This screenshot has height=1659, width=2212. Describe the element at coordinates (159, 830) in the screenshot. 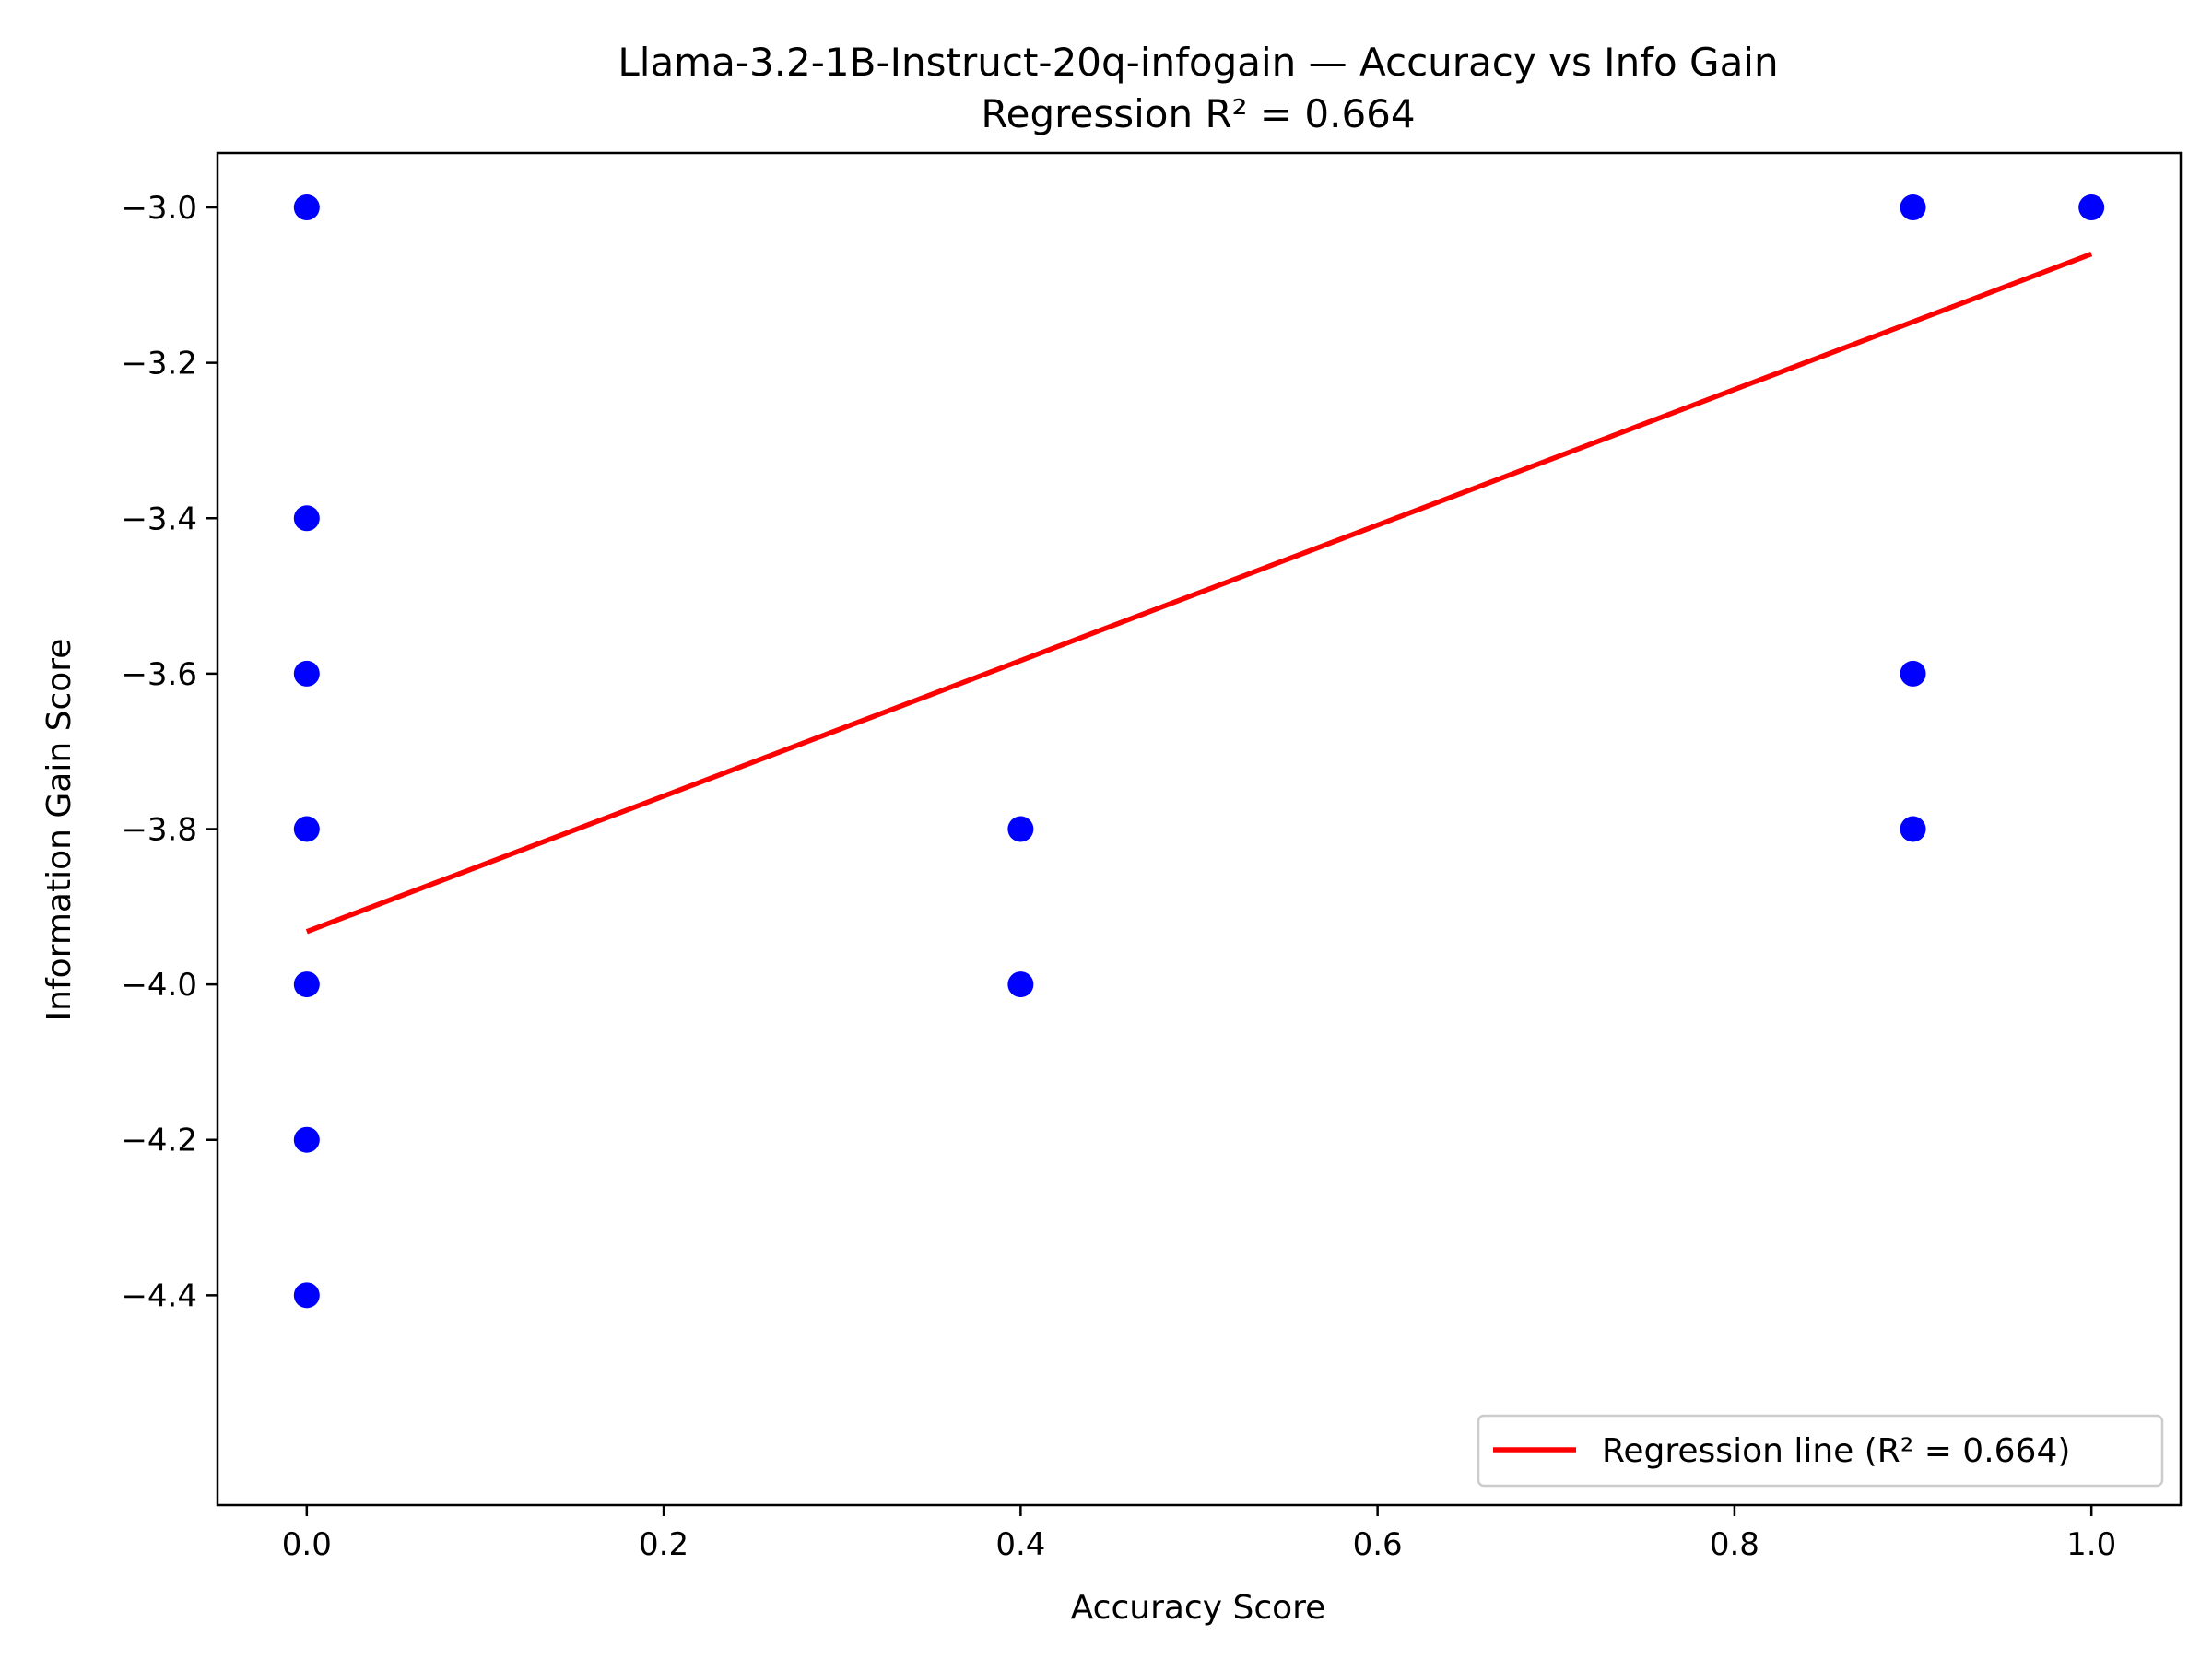

I see `y-tick-label: −3.8` at that location.